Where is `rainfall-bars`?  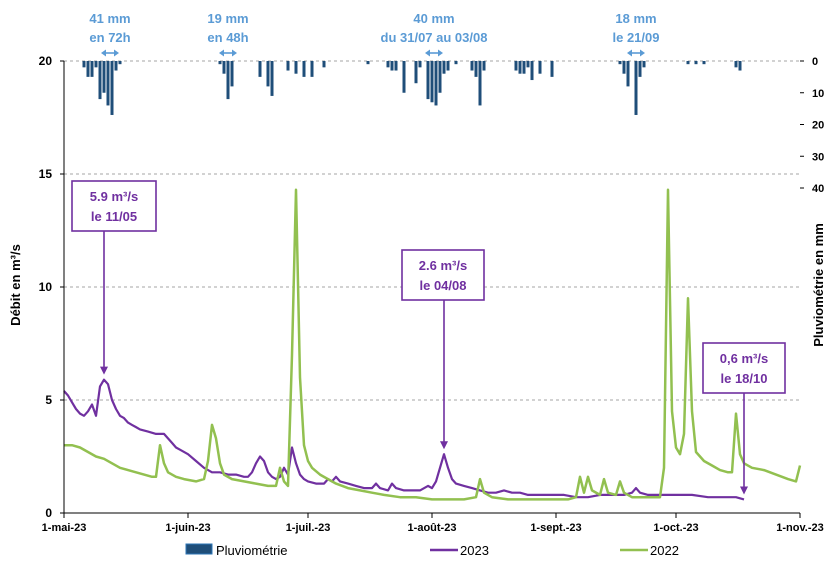
rainfall-bars is located at coordinates (412, 88).